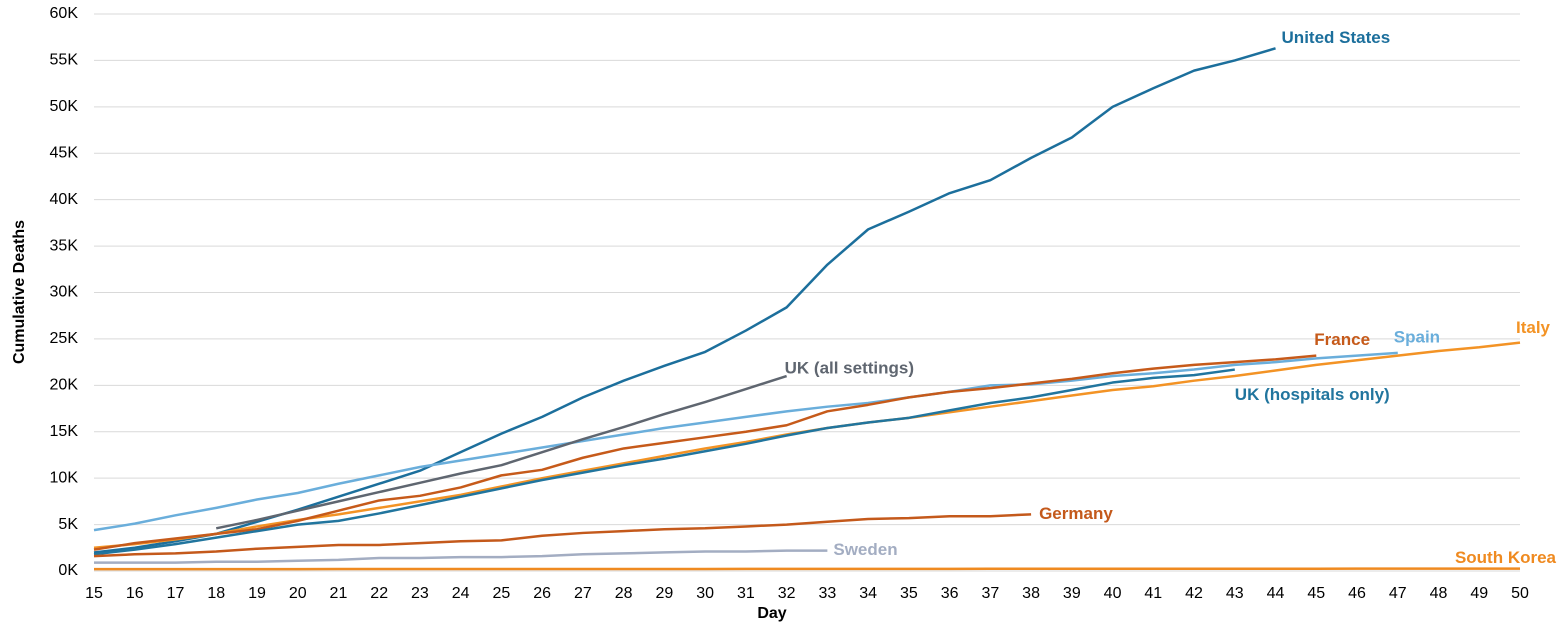  What do you see at coordinates (1276, 593) in the screenshot?
I see `x-tick-label: 44` at bounding box center [1276, 593].